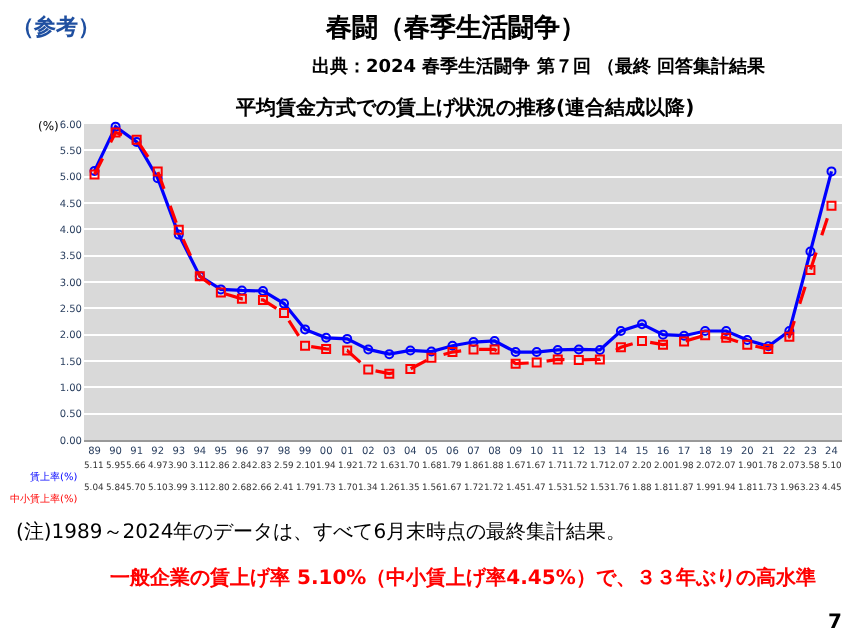 The height and width of the screenshot is (640, 854). Describe the element at coordinates (455, 28) in the screenshot. I see `text: 春闘（春季生活闘争）` at that location.